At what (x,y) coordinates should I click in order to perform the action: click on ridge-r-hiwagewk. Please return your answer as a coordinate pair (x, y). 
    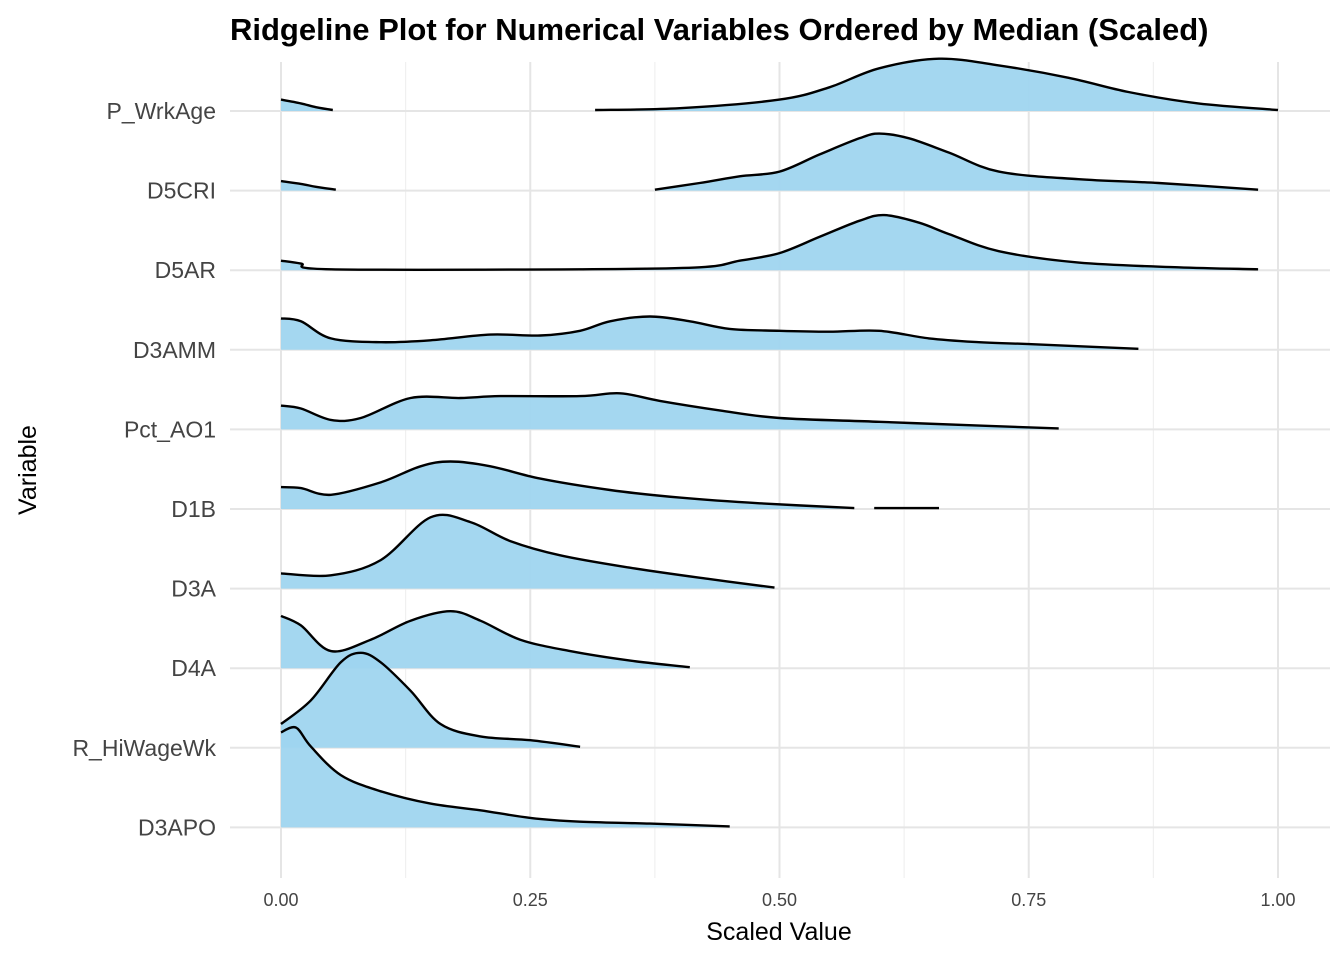
    Looking at the image, I should click on (430, 699).